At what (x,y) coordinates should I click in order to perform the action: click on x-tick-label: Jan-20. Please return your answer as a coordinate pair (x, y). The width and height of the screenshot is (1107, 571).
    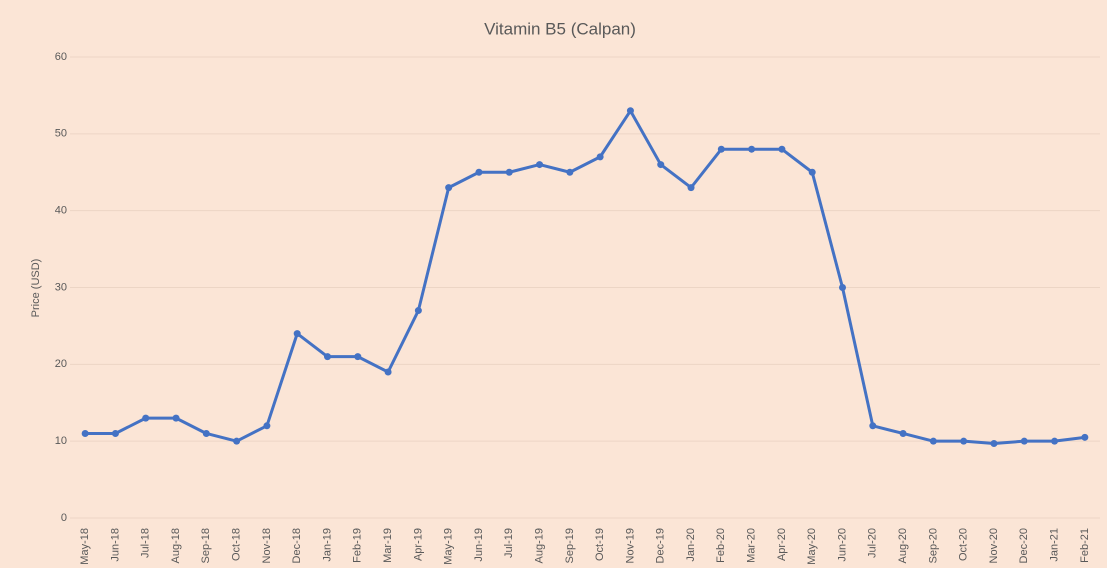
    Looking at the image, I should click on (691, 545).